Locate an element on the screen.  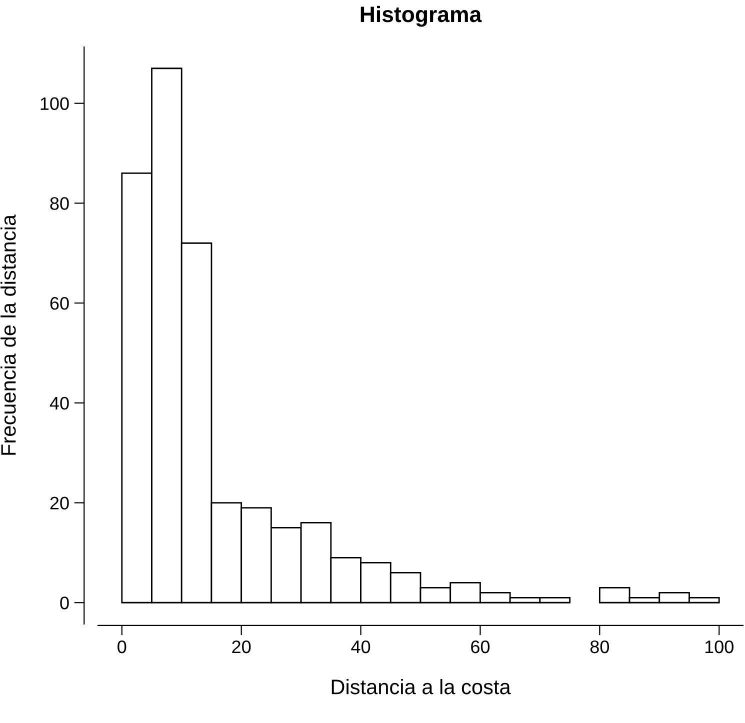
y-tick-label: 20 is located at coordinates (59, 503).